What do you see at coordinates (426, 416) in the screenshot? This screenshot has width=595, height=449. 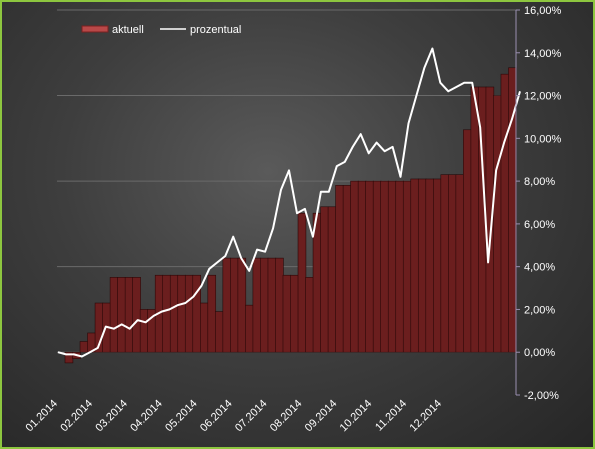 I see `x-tick-label: 12.2014` at bounding box center [426, 416].